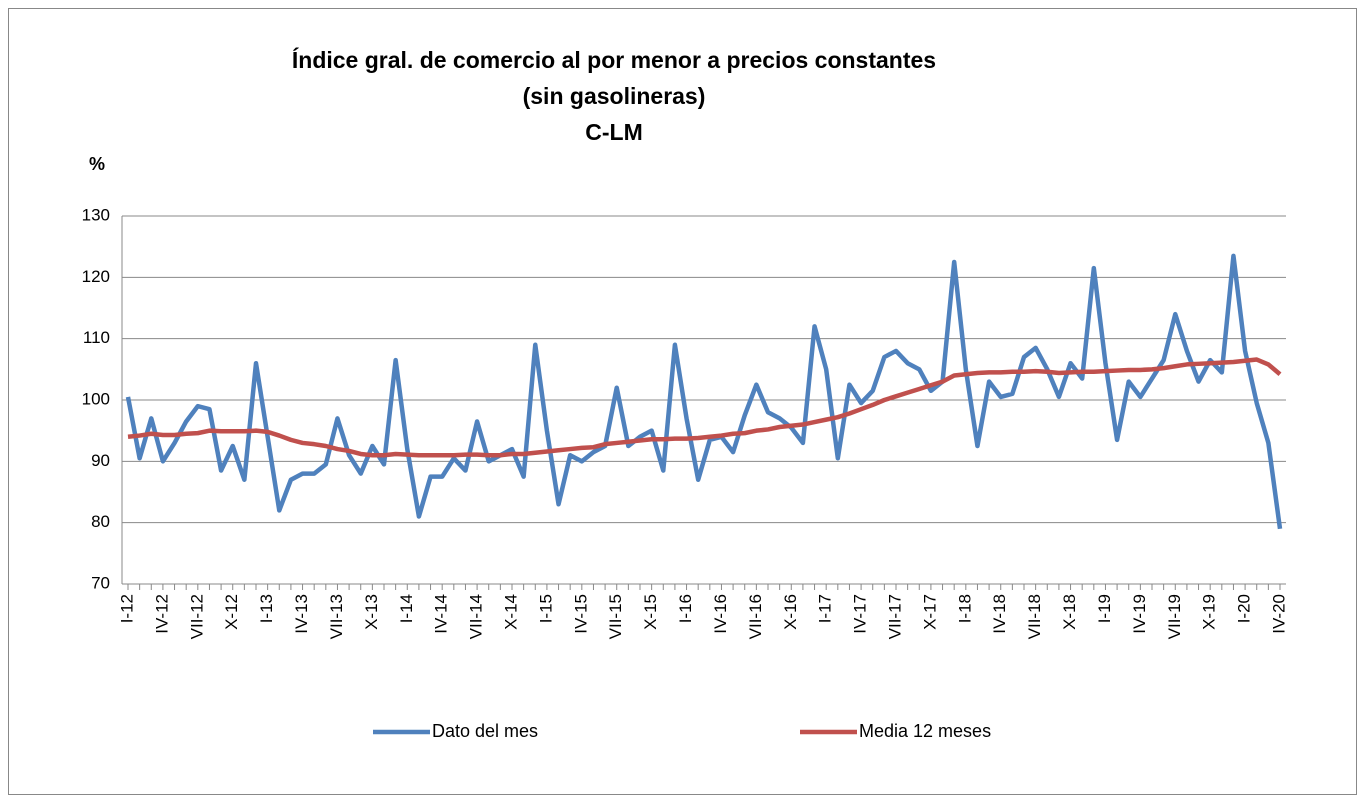 The width and height of the screenshot is (1363, 803). What do you see at coordinates (1034, 616) in the screenshot?
I see `x-tick-label: VII-18` at bounding box center [1034, 616].